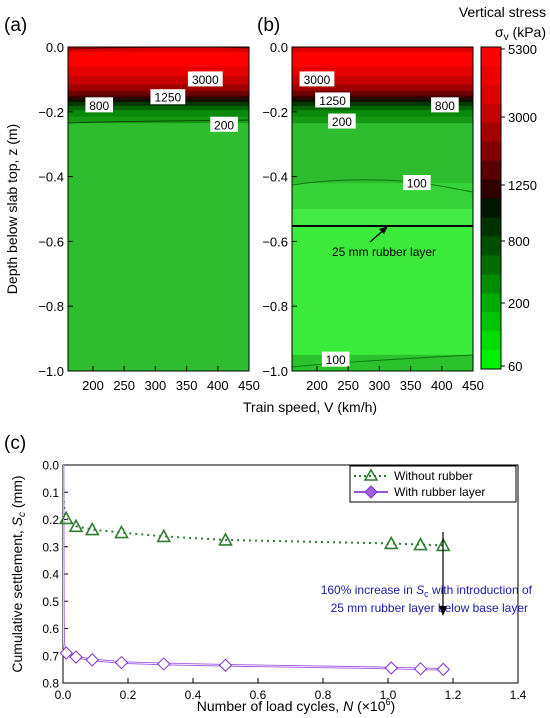  I want to click on colorbar-title: Vertical stress, so click(502, 12).